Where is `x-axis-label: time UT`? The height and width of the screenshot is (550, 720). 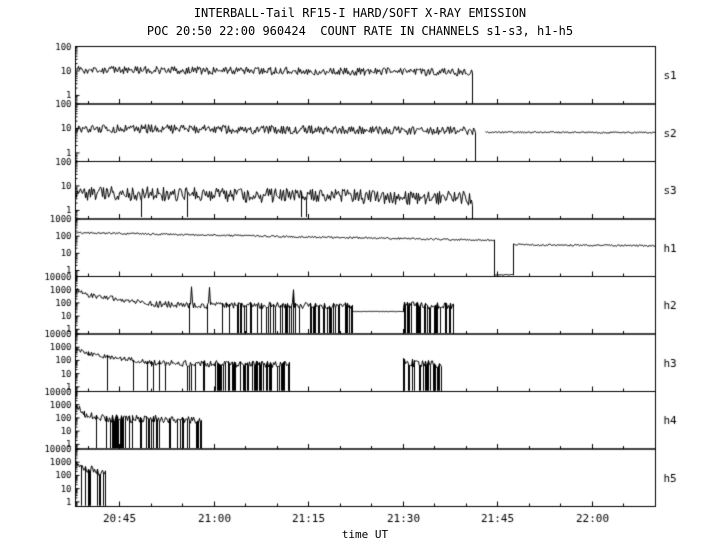
x-axis-label: time UT is located at coordinates (365, 534).